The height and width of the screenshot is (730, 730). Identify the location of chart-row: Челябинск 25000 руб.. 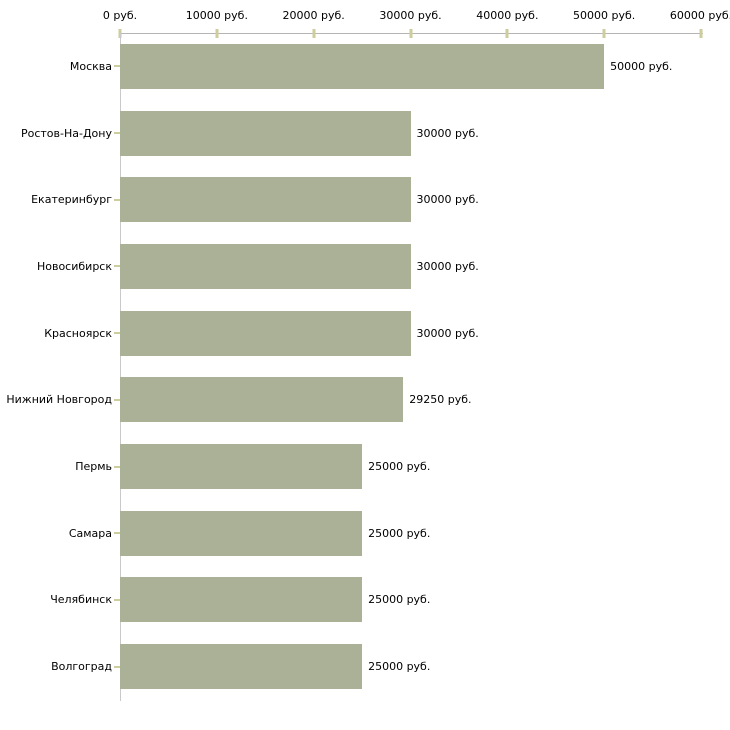
(350, 600).